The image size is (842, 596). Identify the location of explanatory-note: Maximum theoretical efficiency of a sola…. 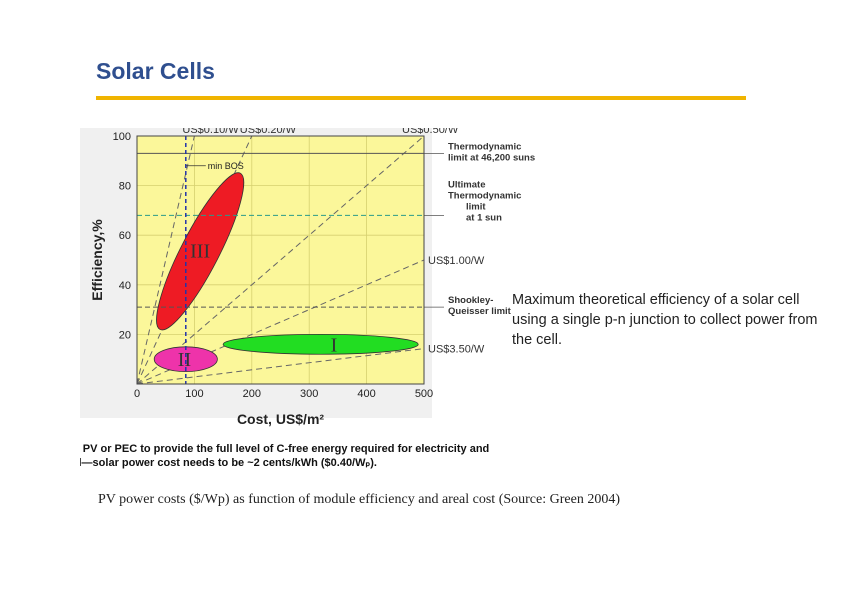
(665, 320).